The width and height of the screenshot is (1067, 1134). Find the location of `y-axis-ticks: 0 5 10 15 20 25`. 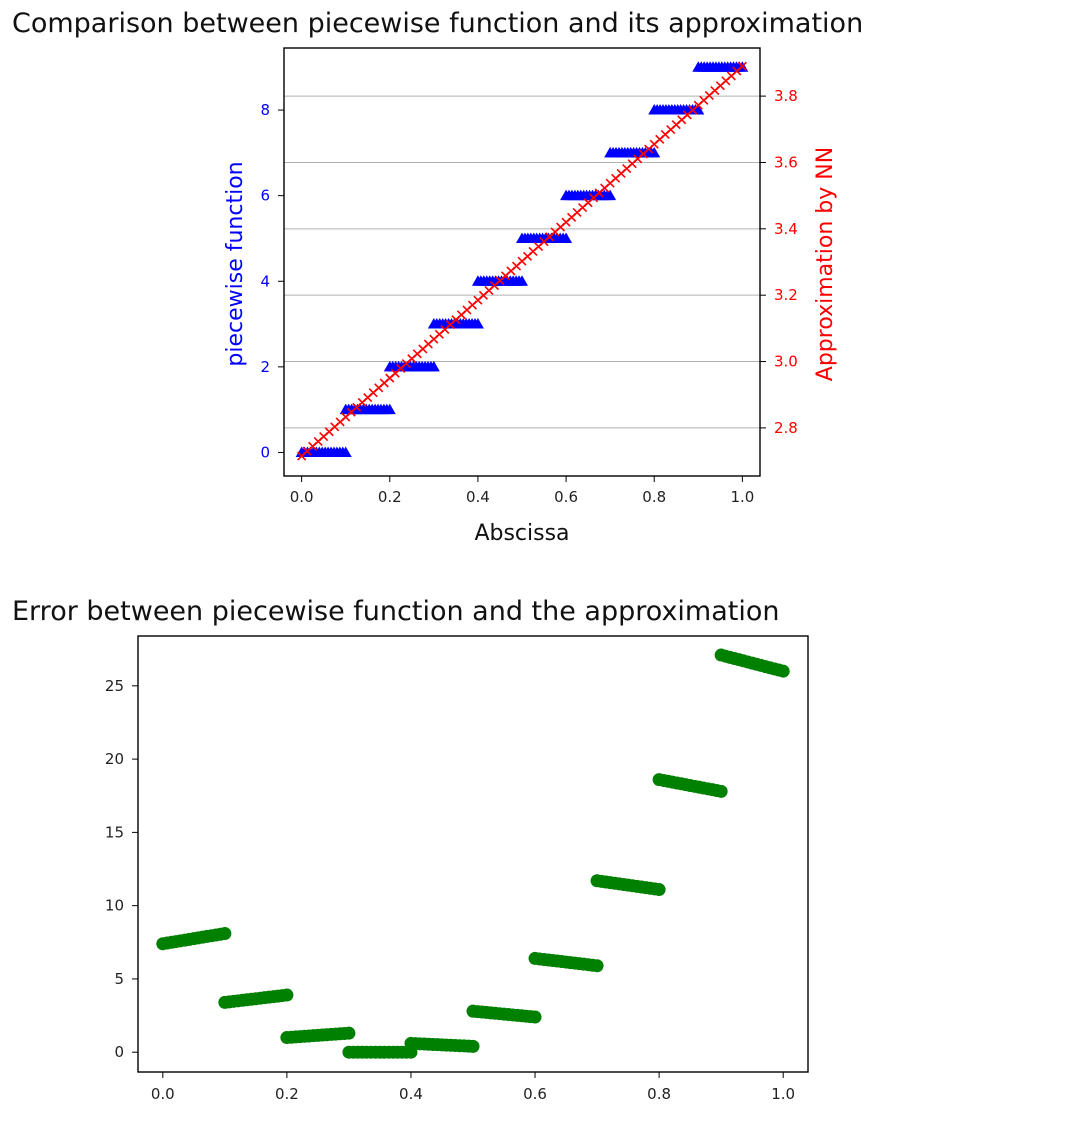

y-axis-ticks: 0 5 10 15 20 25 is located at coordinates (121, 869).